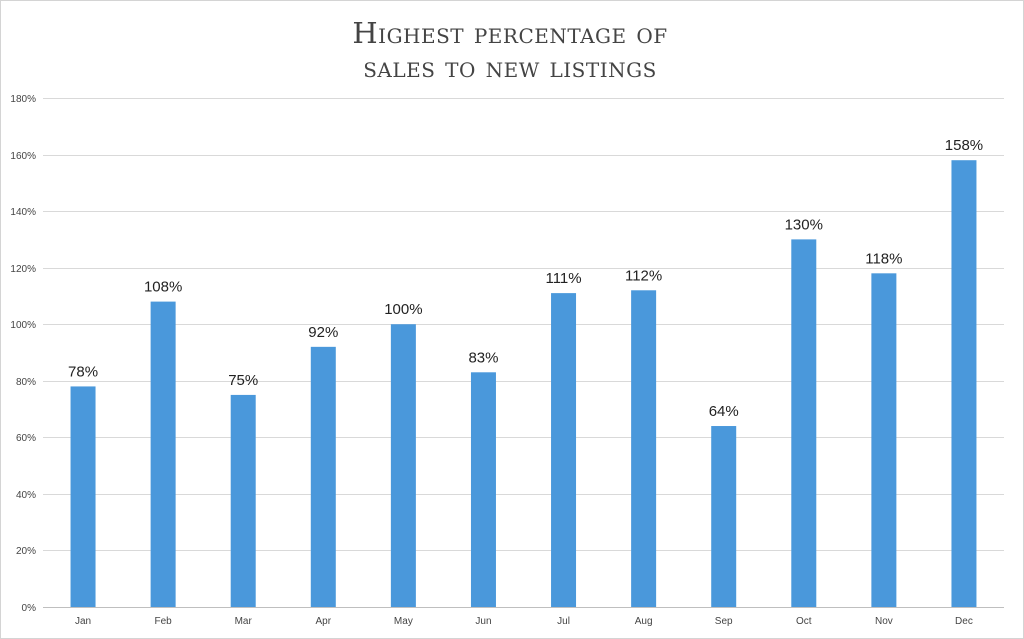 The image size is (1024, 639). Describe the element at coordinates (804, 621) in the screenshot. I see `x-tick-label: Oct` at that location.